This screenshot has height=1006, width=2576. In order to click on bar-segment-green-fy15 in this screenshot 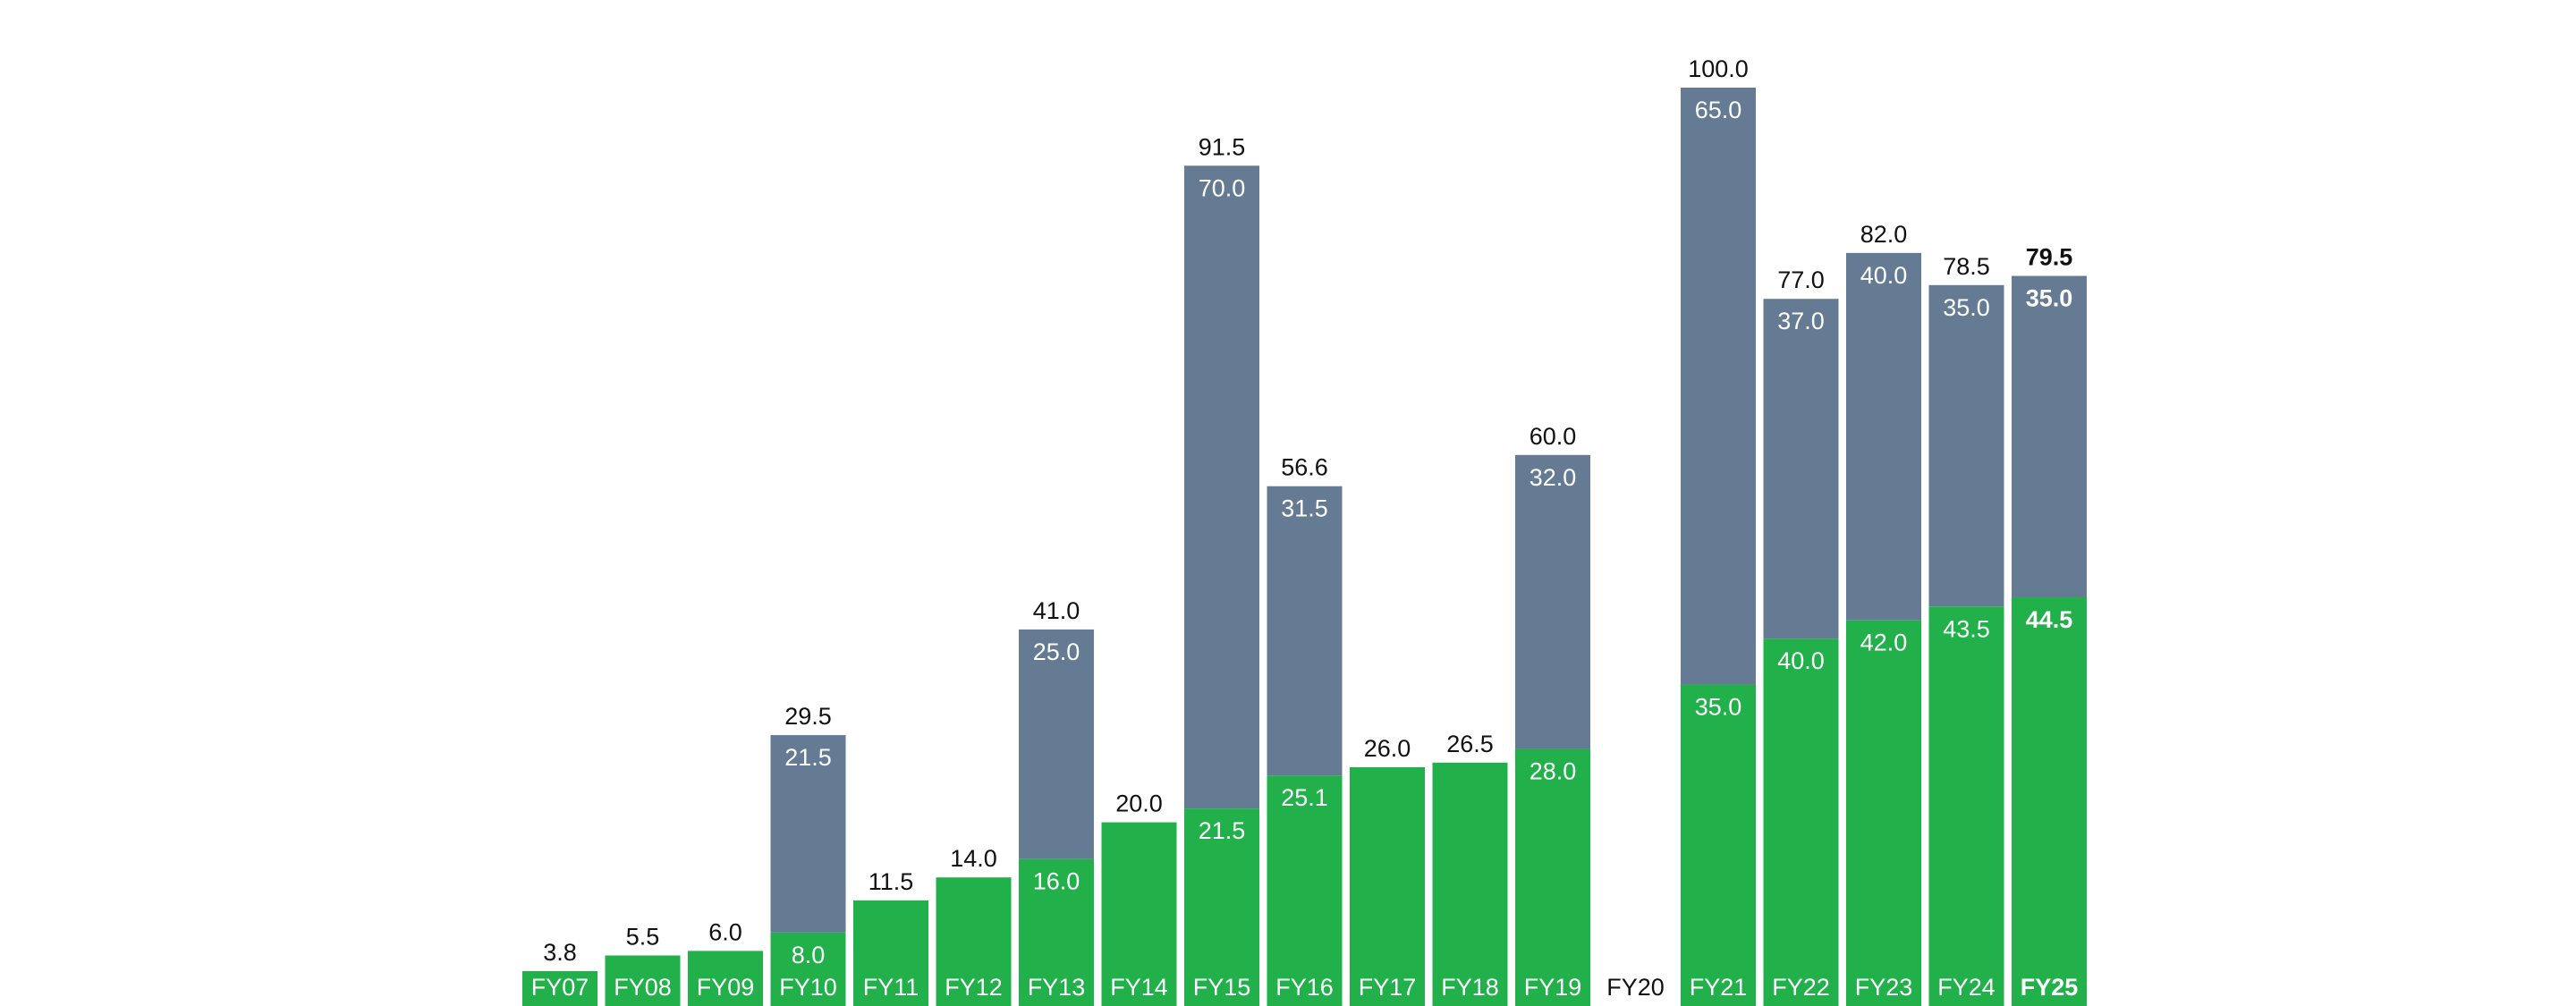, I will do `click(1221, 907)`.